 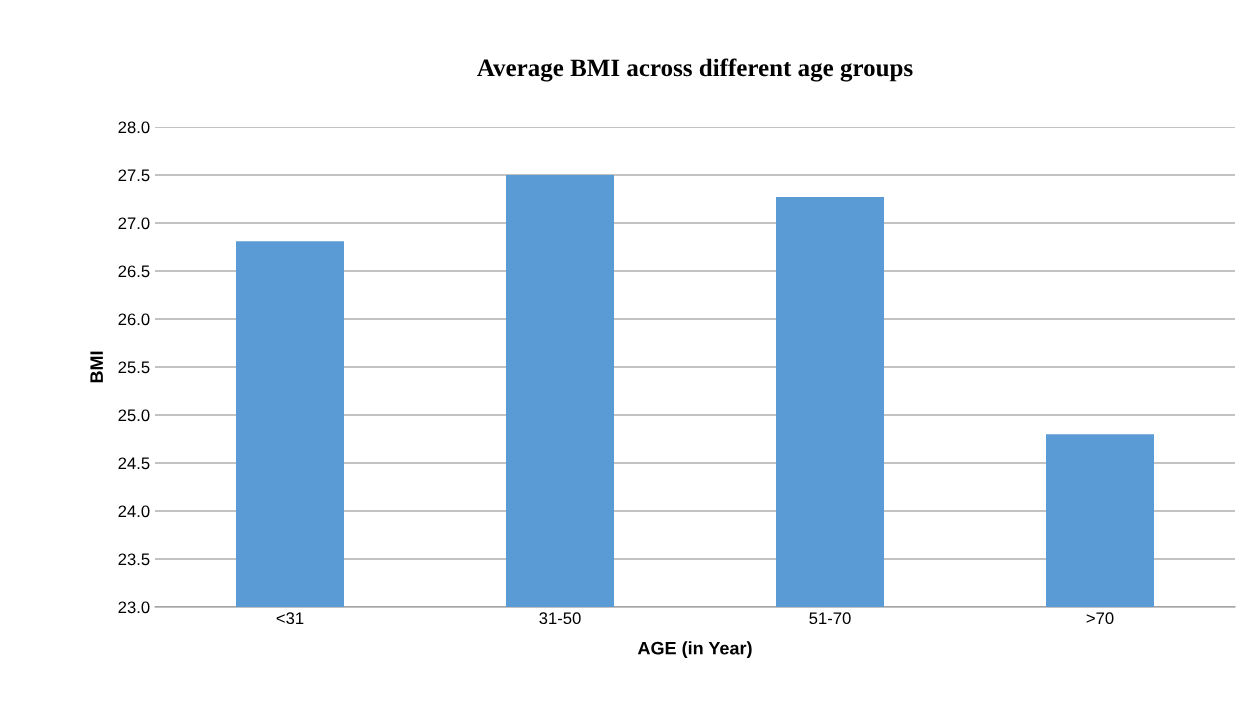 I want to click on y-tick-label: 26.5, so click(x=134, y=271).